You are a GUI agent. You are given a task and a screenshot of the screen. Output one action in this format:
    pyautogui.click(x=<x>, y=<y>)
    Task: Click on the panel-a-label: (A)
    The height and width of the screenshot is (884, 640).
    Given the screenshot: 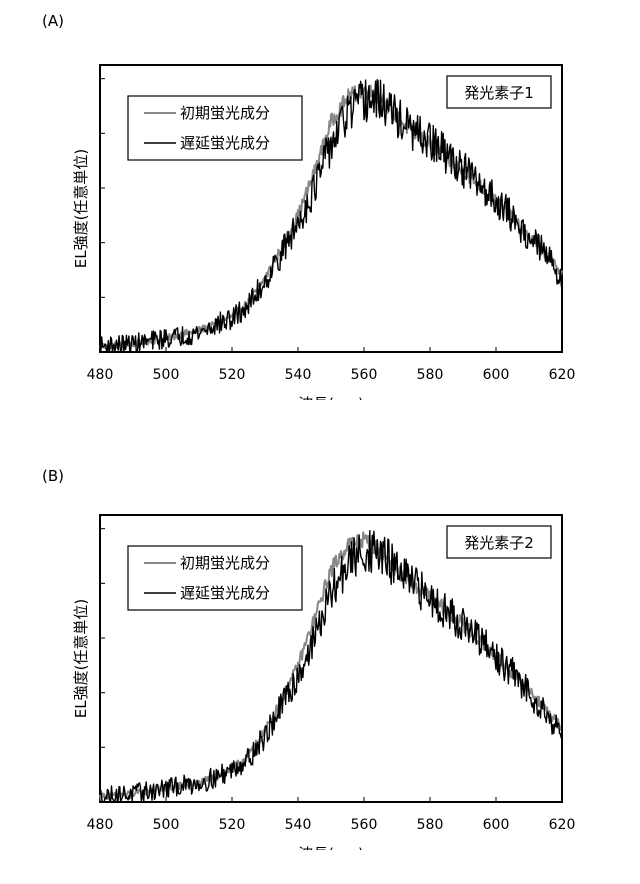 What is the action you would take?
    pyautogui.click(x=53, y=21)
    